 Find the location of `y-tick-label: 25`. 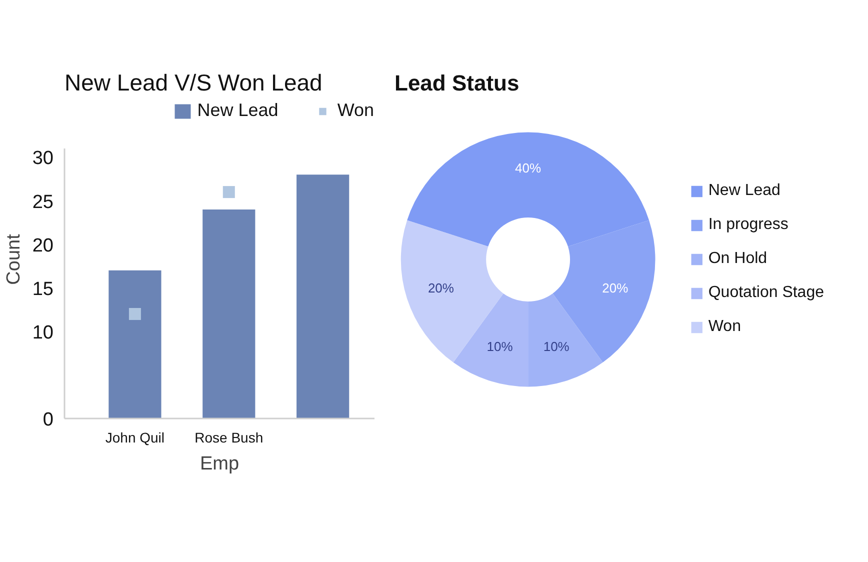

y-tick-label: 25 is located at coordinates (43, 202).